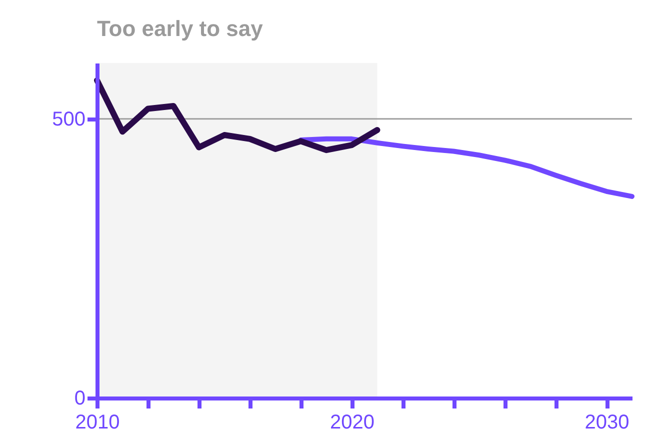 The height and width of the screenshot is (448, 646). What do you see at coordinates (69, 119) in the screenshot?
I see `y-tick-label: 500` at bounding box center [69, 119].